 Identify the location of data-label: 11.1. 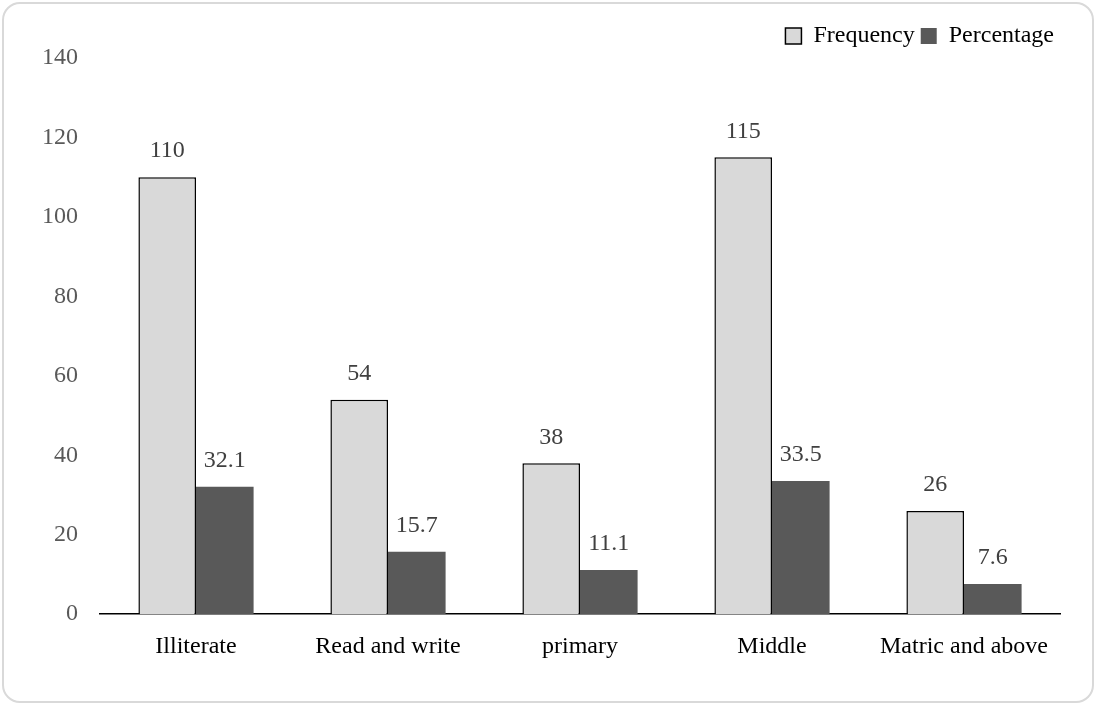
(609, 542).